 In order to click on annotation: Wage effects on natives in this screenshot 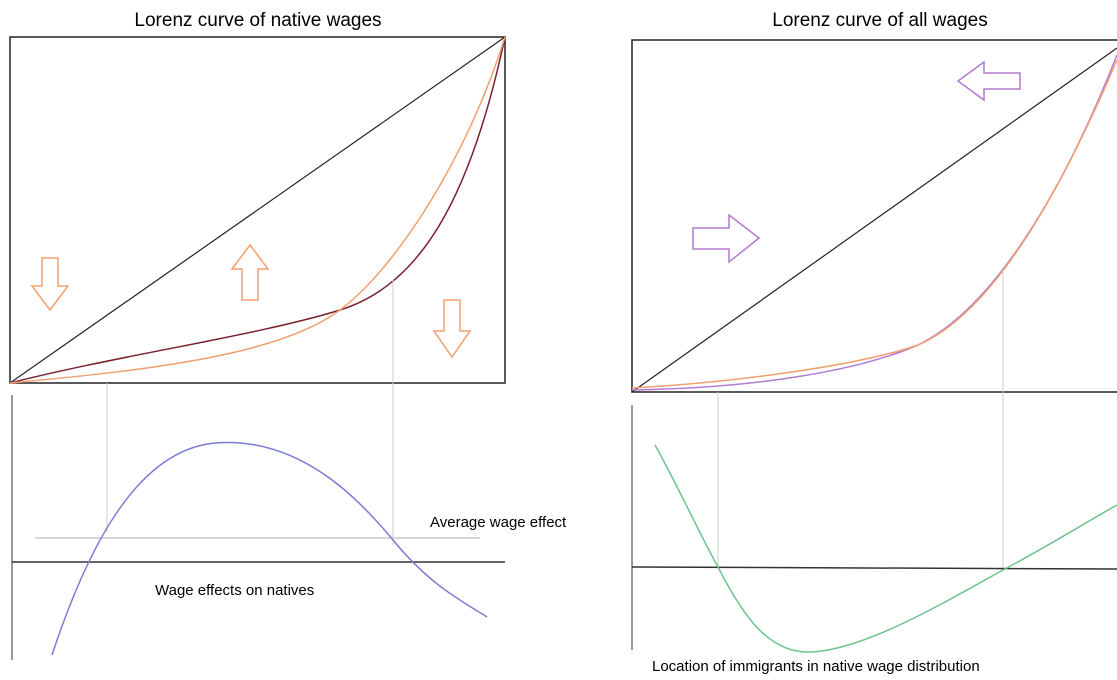, I will do `click(234, 590)`.